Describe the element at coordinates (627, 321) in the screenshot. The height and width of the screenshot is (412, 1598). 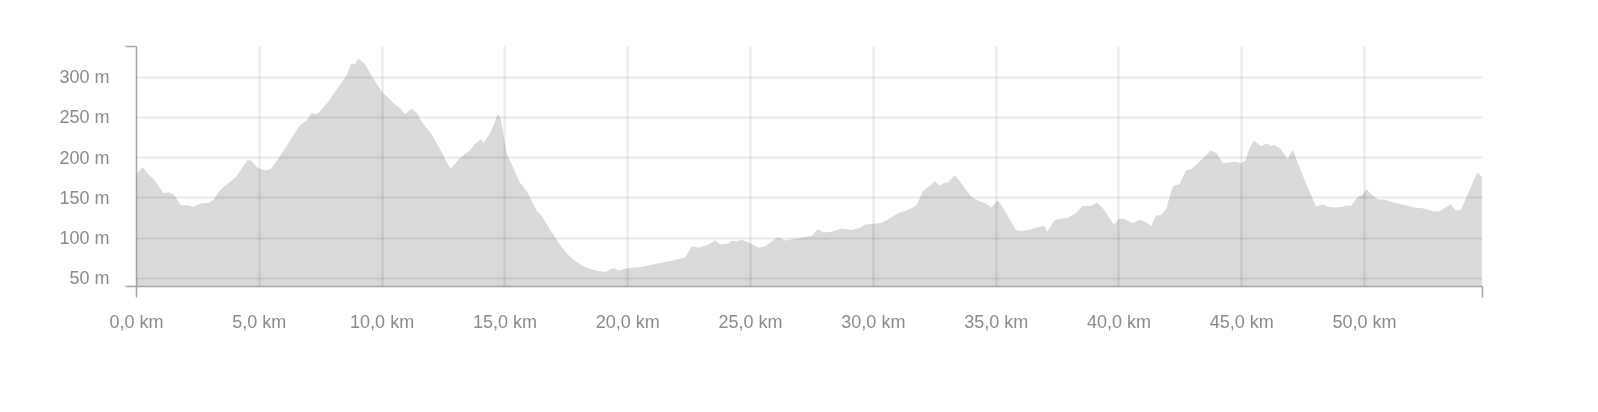
I see `x-tick-label: 20,0 km` at that location.